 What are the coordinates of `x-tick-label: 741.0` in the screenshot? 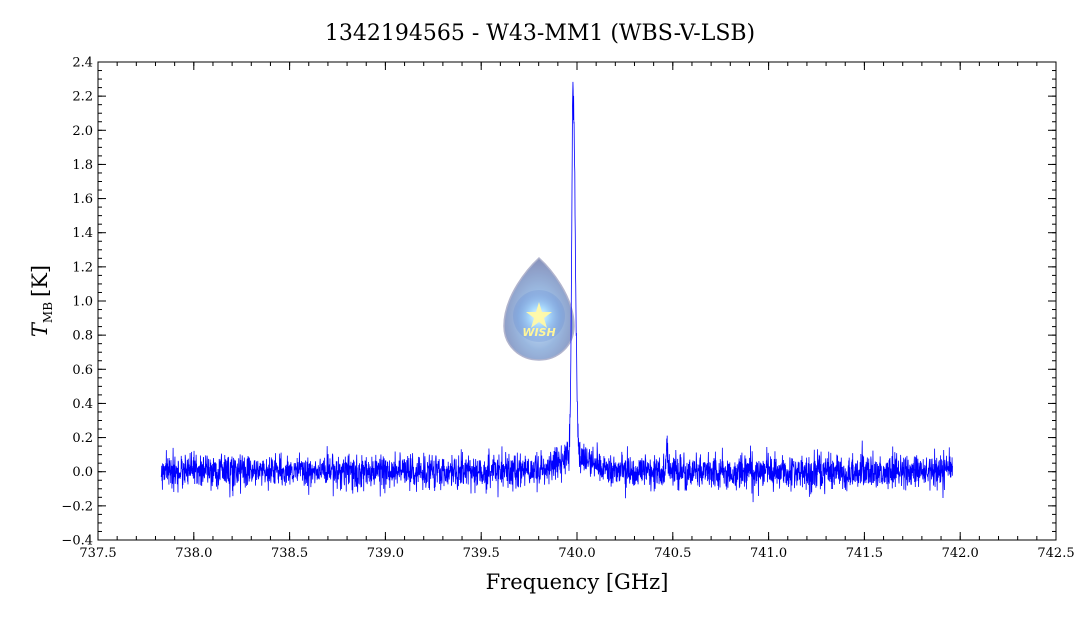 It's located at (768, 553).